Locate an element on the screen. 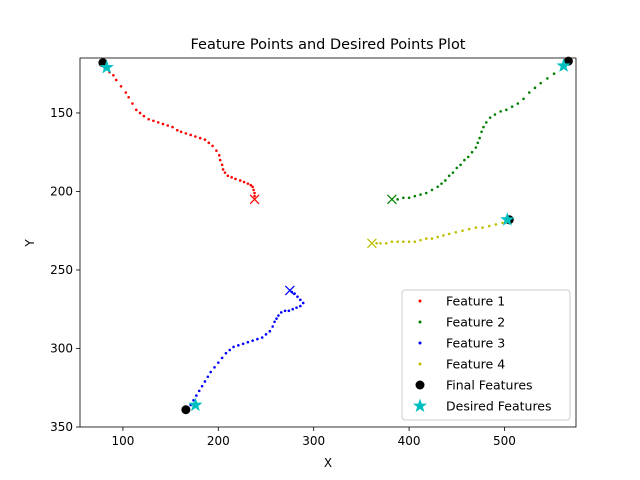 This screenshot has height=480, width=640. legend-box is located at coordinates (486, 355).